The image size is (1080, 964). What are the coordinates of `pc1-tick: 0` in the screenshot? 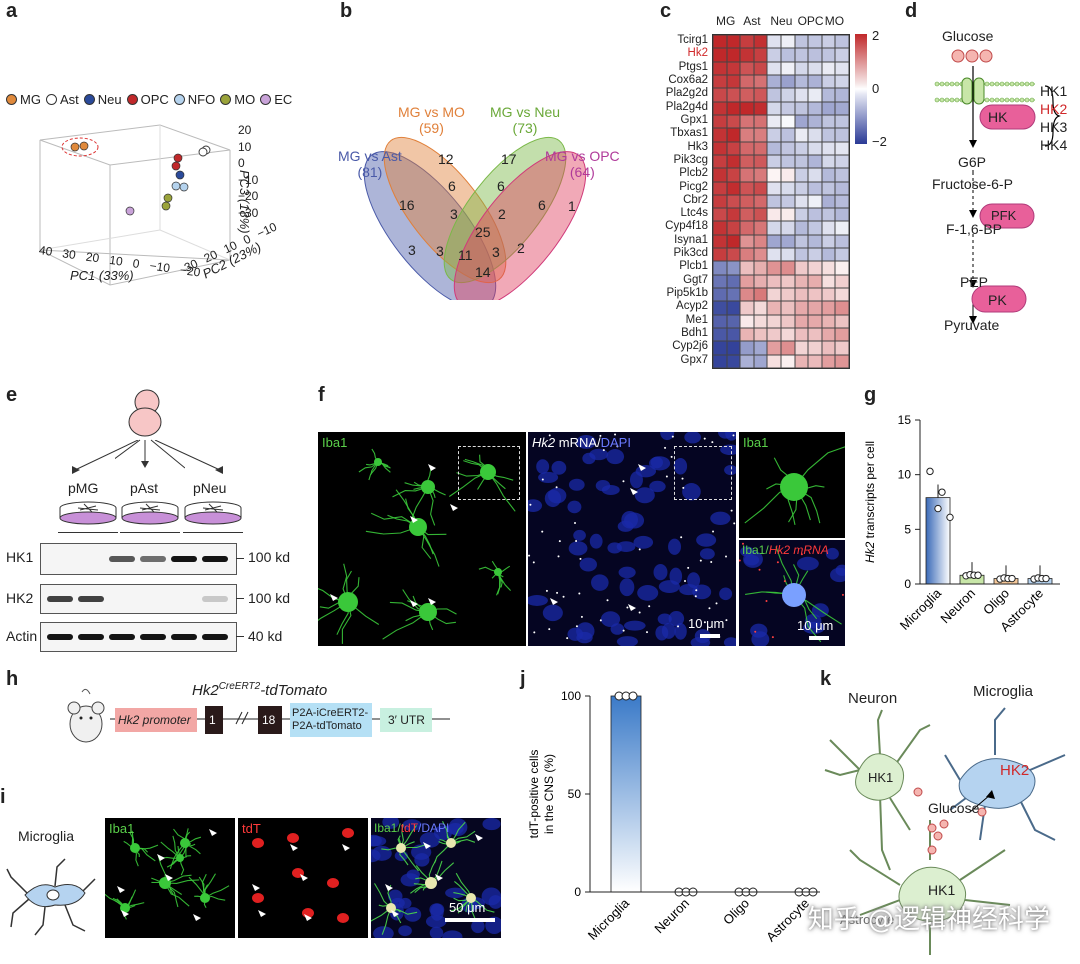 It's located at (141, 264).